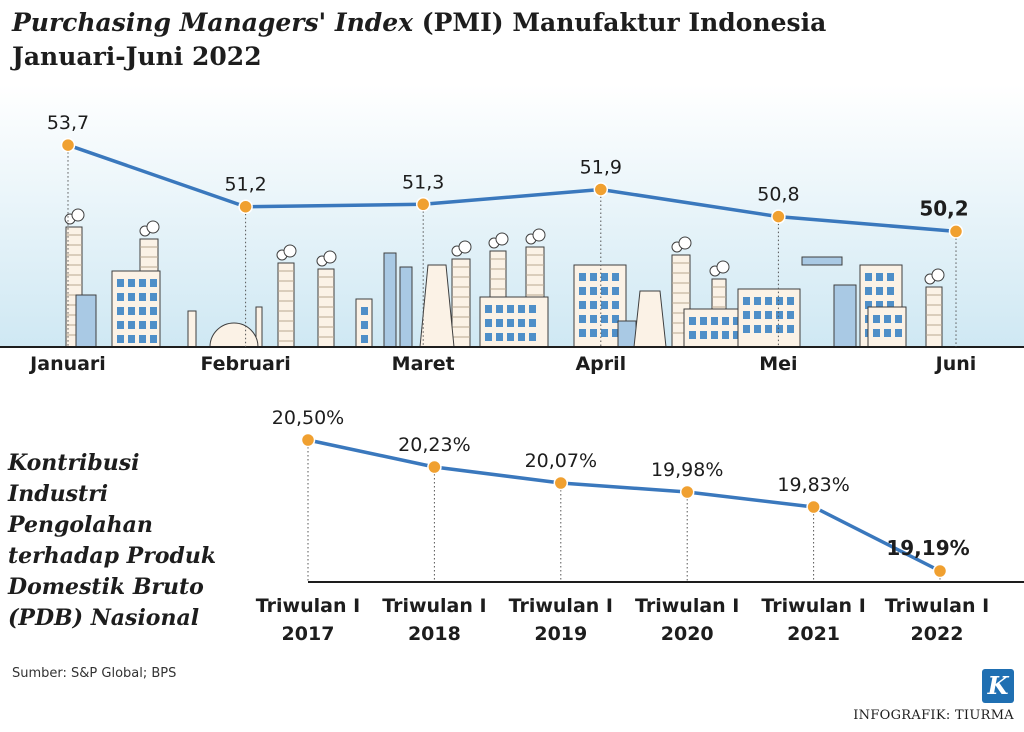 This screenshot has height=732, width=1024. I want to click on pdb-value-labels: 20,50% 20,23% 20,07% 19,98% 19,83% 19,19%, so click(621, 483).